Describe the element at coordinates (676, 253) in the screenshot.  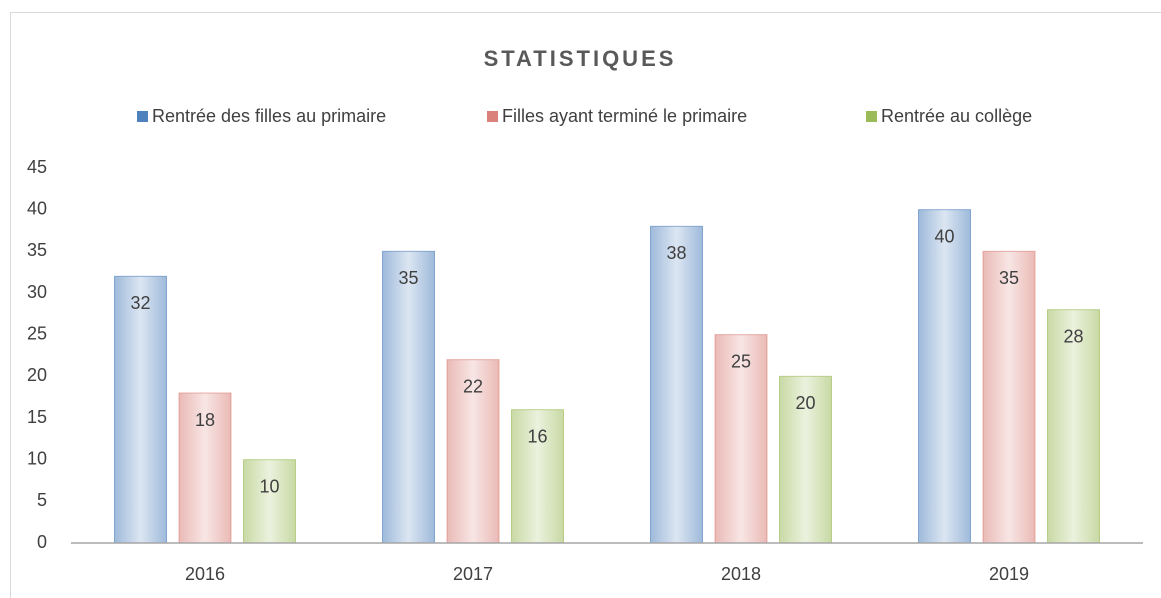
I see `data-label: 38` at that location.